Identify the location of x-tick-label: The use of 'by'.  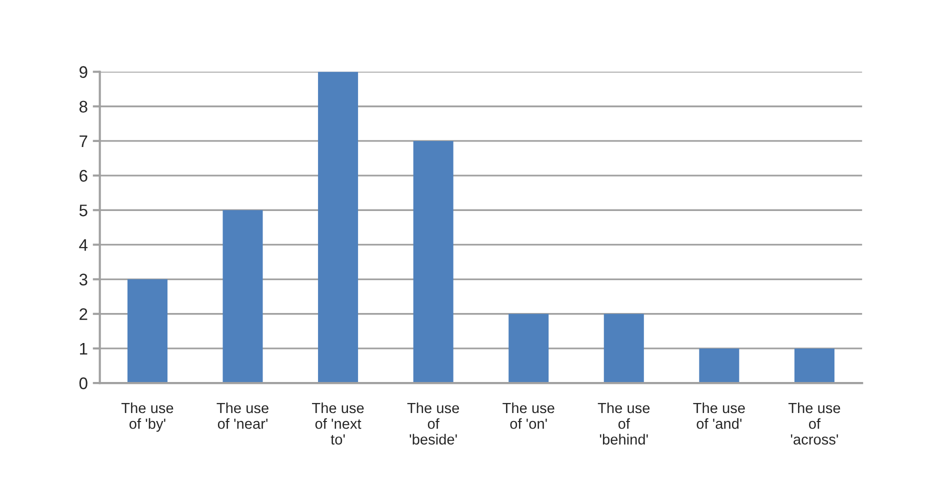
(147, 417).